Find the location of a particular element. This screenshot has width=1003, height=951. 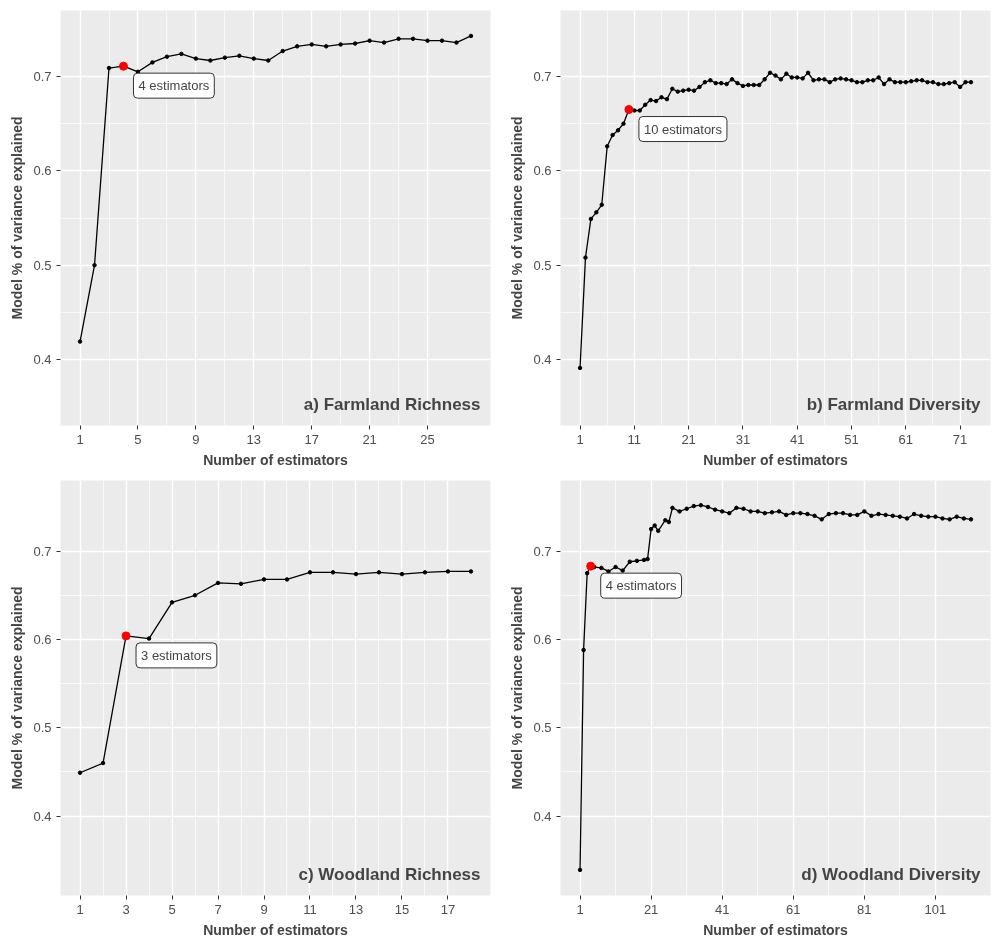

x-tick-label: 3 is located at coordinates (126, 909).